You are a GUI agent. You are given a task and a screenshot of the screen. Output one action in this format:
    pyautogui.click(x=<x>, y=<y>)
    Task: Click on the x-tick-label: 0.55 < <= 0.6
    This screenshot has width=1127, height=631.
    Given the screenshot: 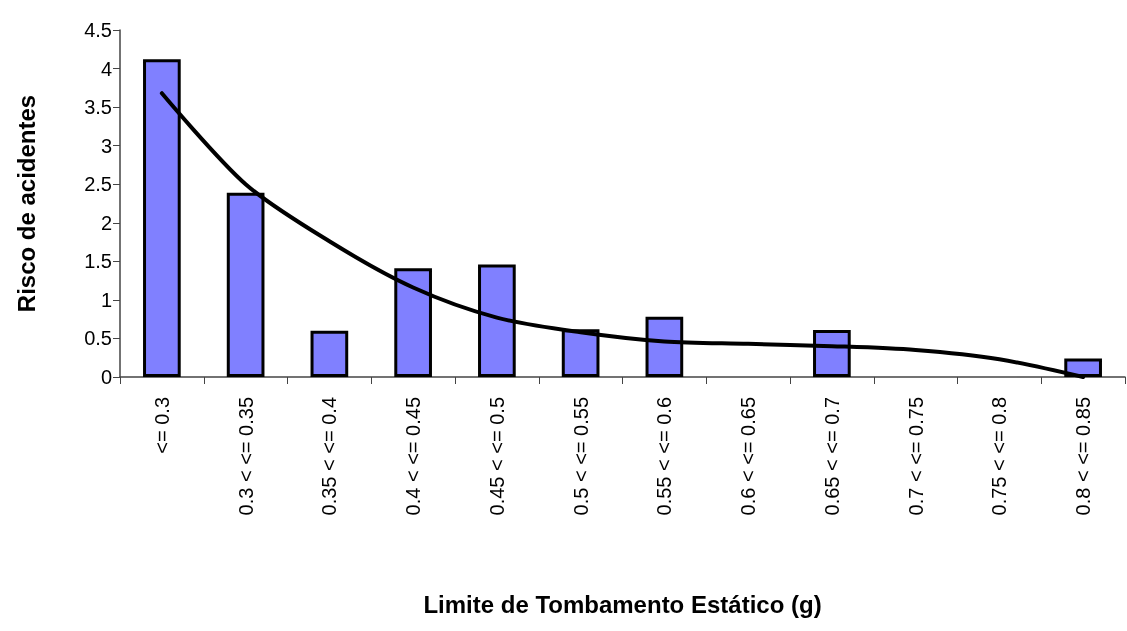 What is the action you would take?
    pyautogui.click(x=664, y=456)
    